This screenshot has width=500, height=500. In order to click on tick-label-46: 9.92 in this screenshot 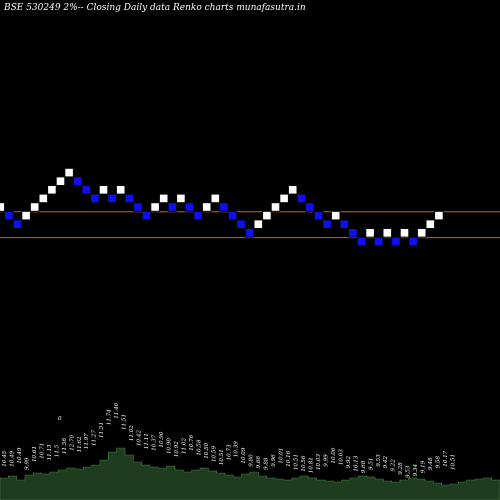, I will do `click(349, 462)`.